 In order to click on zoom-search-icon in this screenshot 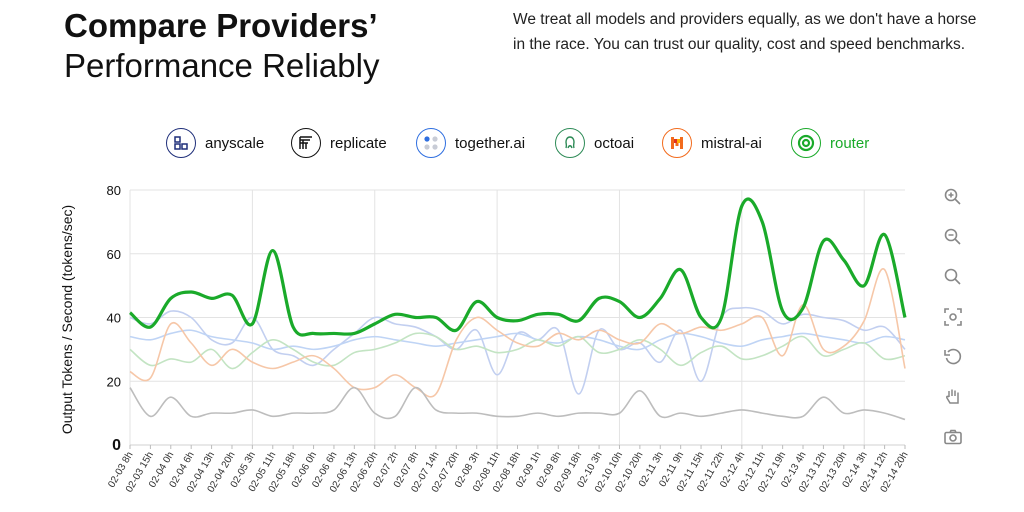, I will do `click(953, 277)`.